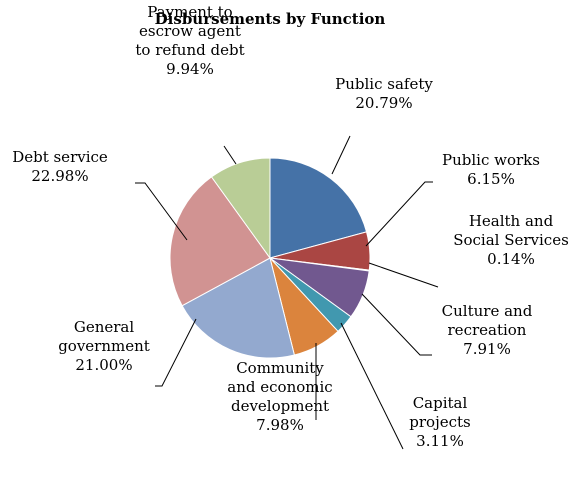 This screenshot has width=587, height=504. What do you see at coordinates (383, 103) in the screenshot?
I see `slice-percent: 20.79%` at bounding box center [383, 103].